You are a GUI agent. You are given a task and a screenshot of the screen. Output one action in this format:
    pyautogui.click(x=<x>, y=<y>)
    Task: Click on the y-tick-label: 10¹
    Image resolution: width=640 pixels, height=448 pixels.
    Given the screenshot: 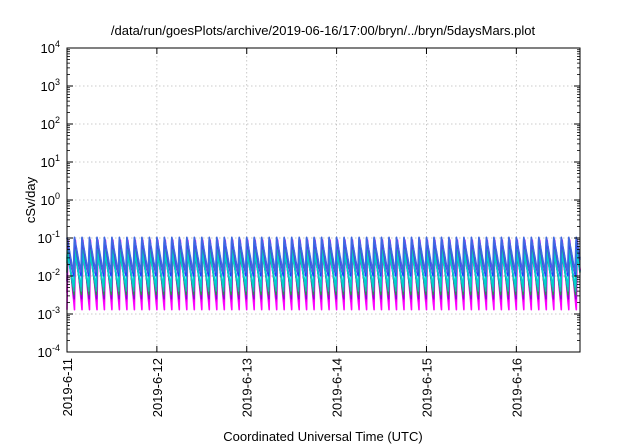 What is the action you would take?
    pyautogui.click(x=50, y=161)
    